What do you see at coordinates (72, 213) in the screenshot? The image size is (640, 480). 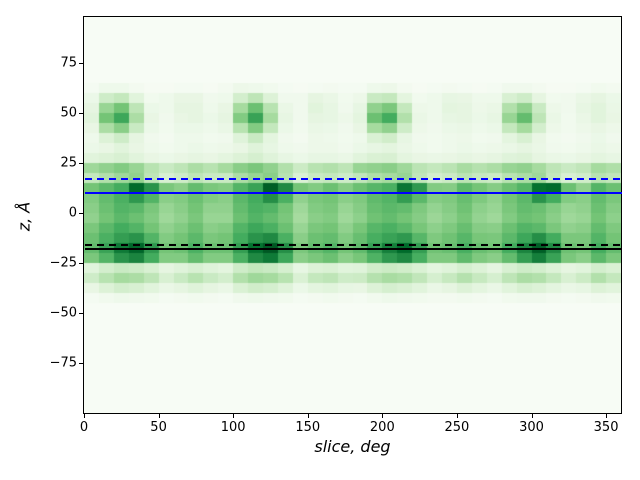 I see `y-tick-label: 0` at bounding box center [72, 213].